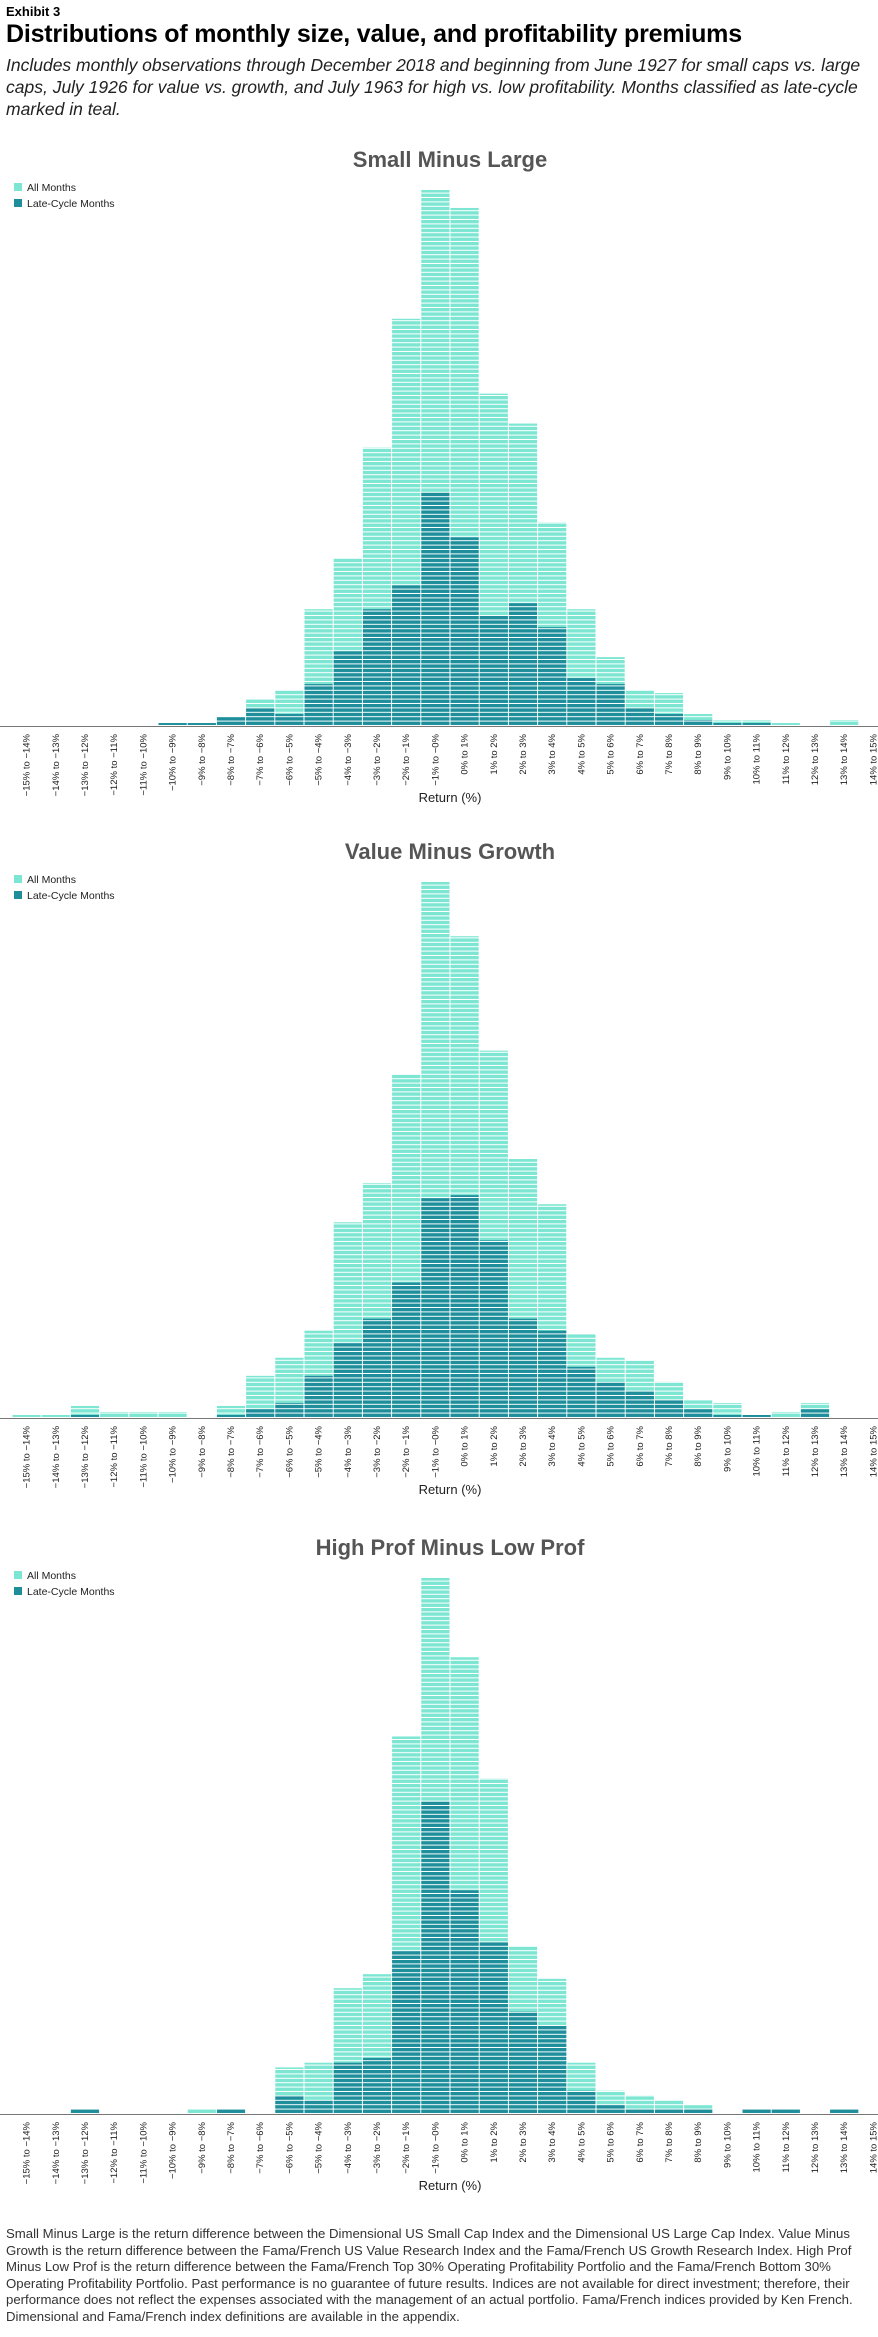  Describe the element at coordinates (669, 1445) in the screenshot. I see `x-tick-label: 7% to 8%` at that location.